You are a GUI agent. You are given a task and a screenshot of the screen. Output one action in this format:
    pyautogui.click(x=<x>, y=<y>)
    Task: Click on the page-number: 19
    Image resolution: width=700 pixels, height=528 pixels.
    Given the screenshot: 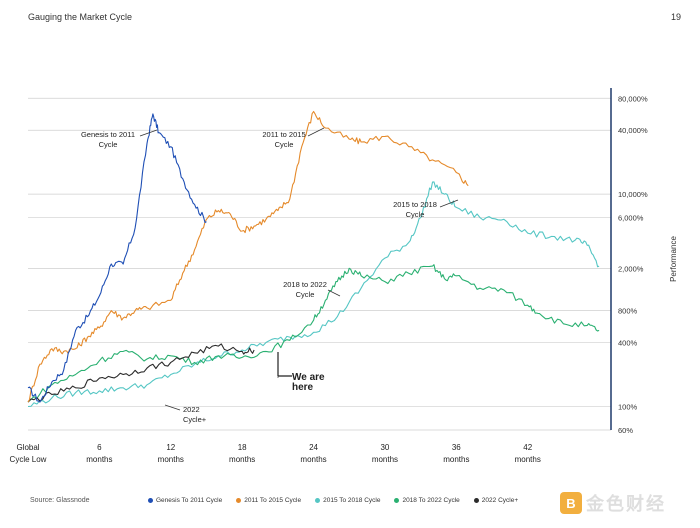 What is the action you would take?
    pyautogui.click(x=676, y=17)
    